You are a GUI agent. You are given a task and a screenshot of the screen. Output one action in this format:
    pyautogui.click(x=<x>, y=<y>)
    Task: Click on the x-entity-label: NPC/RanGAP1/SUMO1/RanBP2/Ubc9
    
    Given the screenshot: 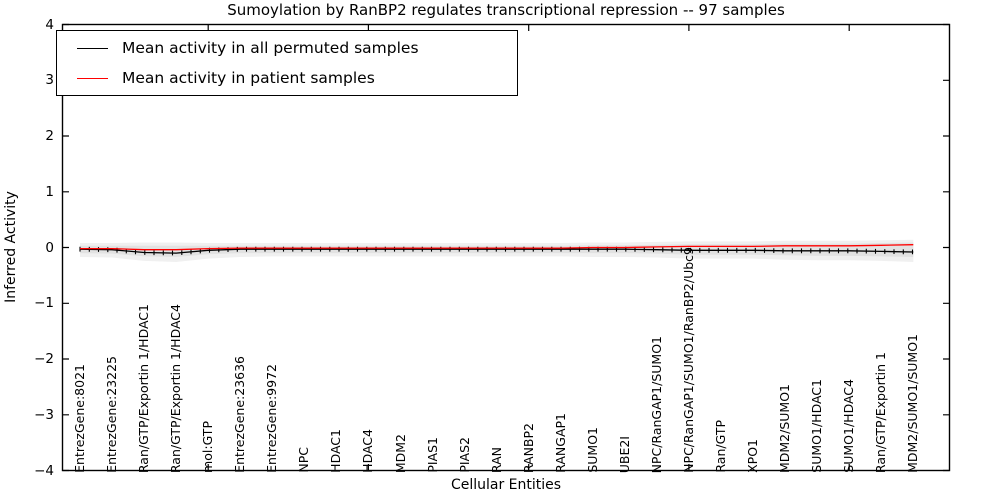 What is the action you would take?
    pyautogui.click(x=688, y=360)
    